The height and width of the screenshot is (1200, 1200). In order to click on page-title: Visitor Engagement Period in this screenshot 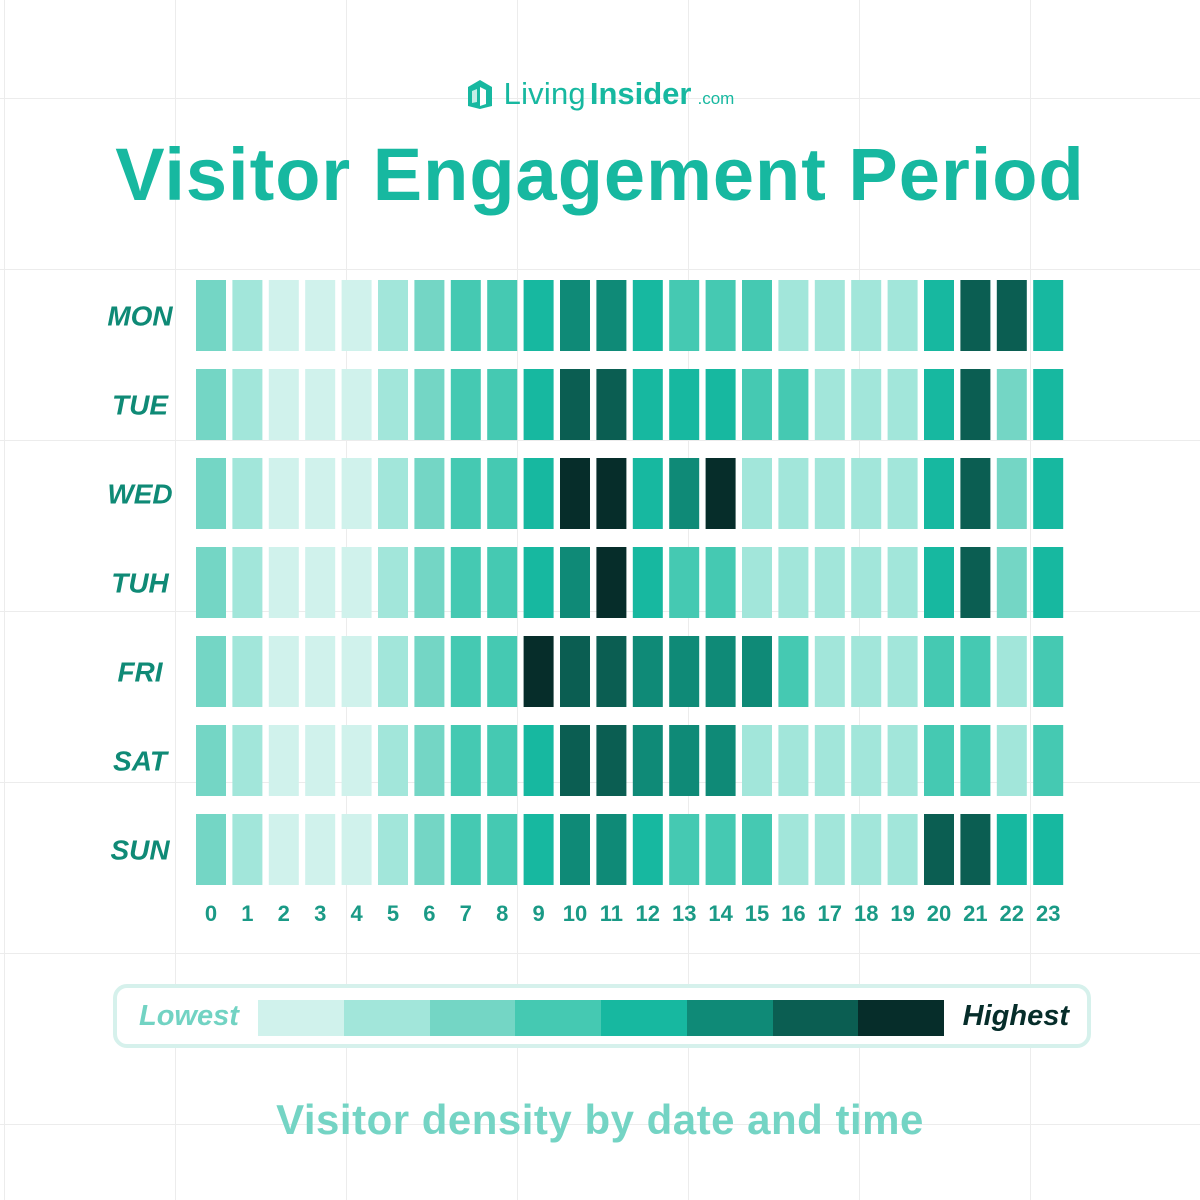, I will do `click(600, 174)`.